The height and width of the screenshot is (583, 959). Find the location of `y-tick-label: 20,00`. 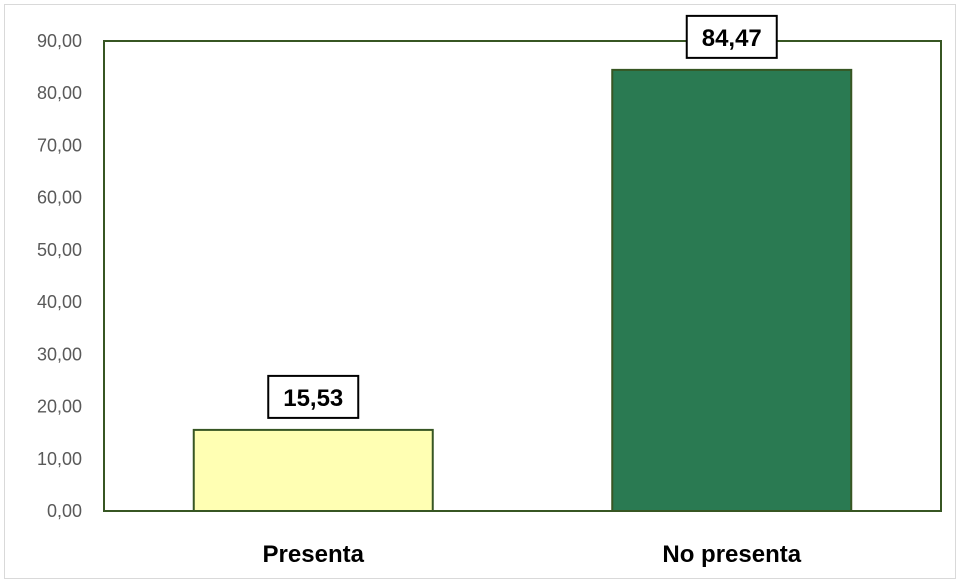

y-tick-label: 20,00 is located at coordinates (59, 407).